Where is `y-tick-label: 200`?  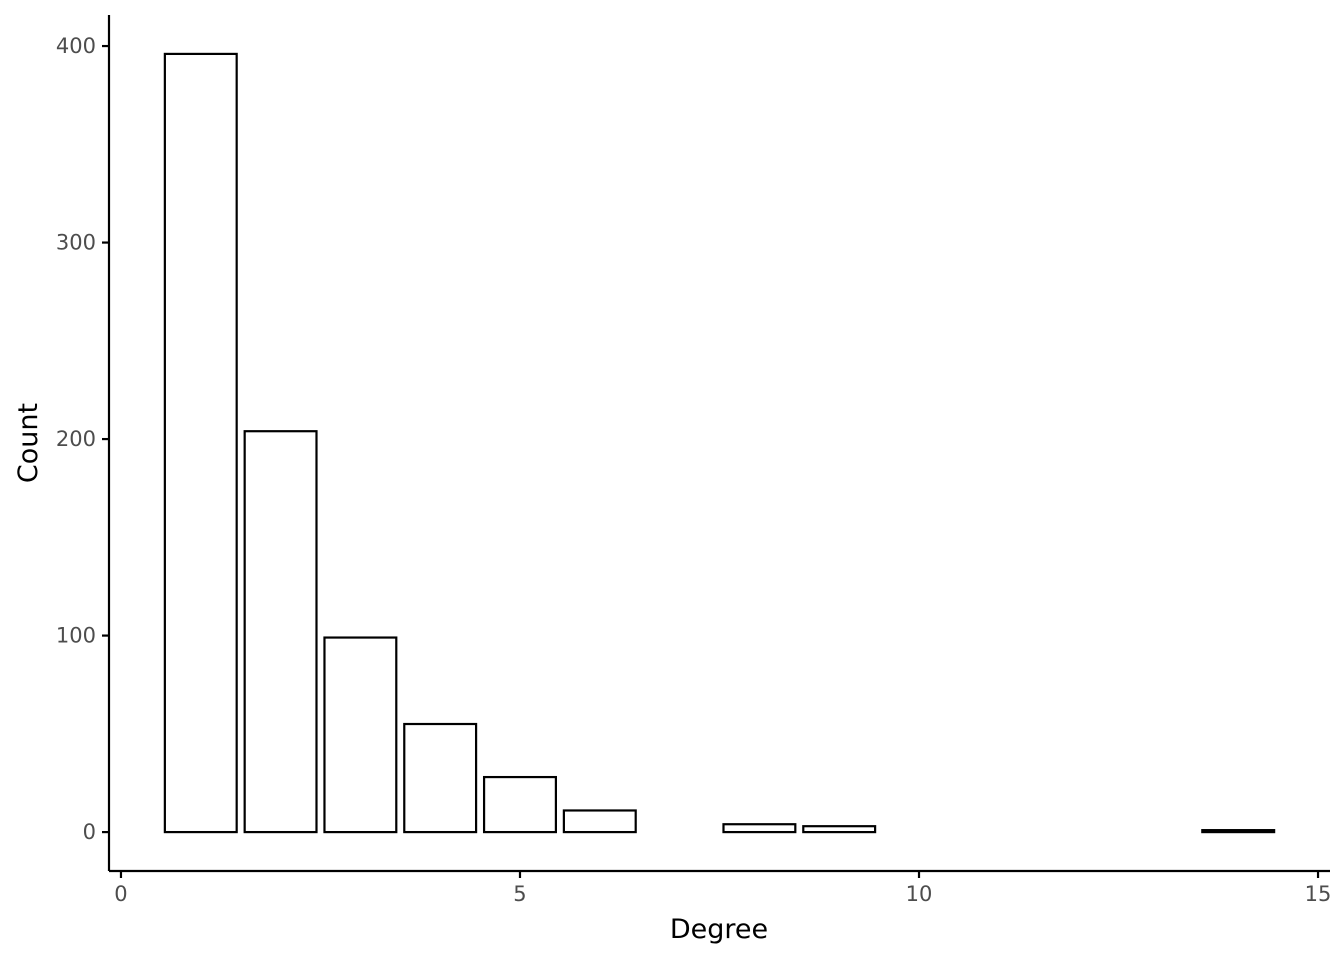
y-tick-label: 200 is located at coordinates (76, 439).